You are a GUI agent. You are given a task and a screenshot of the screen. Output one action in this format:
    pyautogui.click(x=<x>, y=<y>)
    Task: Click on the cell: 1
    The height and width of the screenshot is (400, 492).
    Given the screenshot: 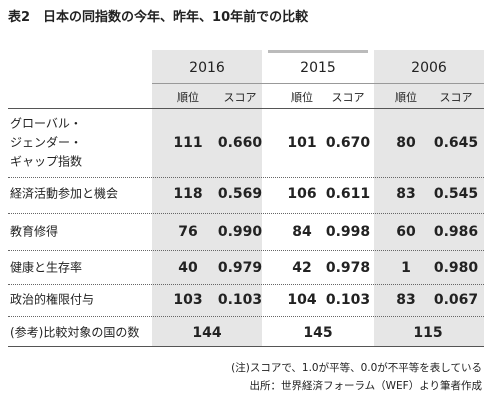 What is the action you would take?
    pyautogui.click(x=406, y=268)
    